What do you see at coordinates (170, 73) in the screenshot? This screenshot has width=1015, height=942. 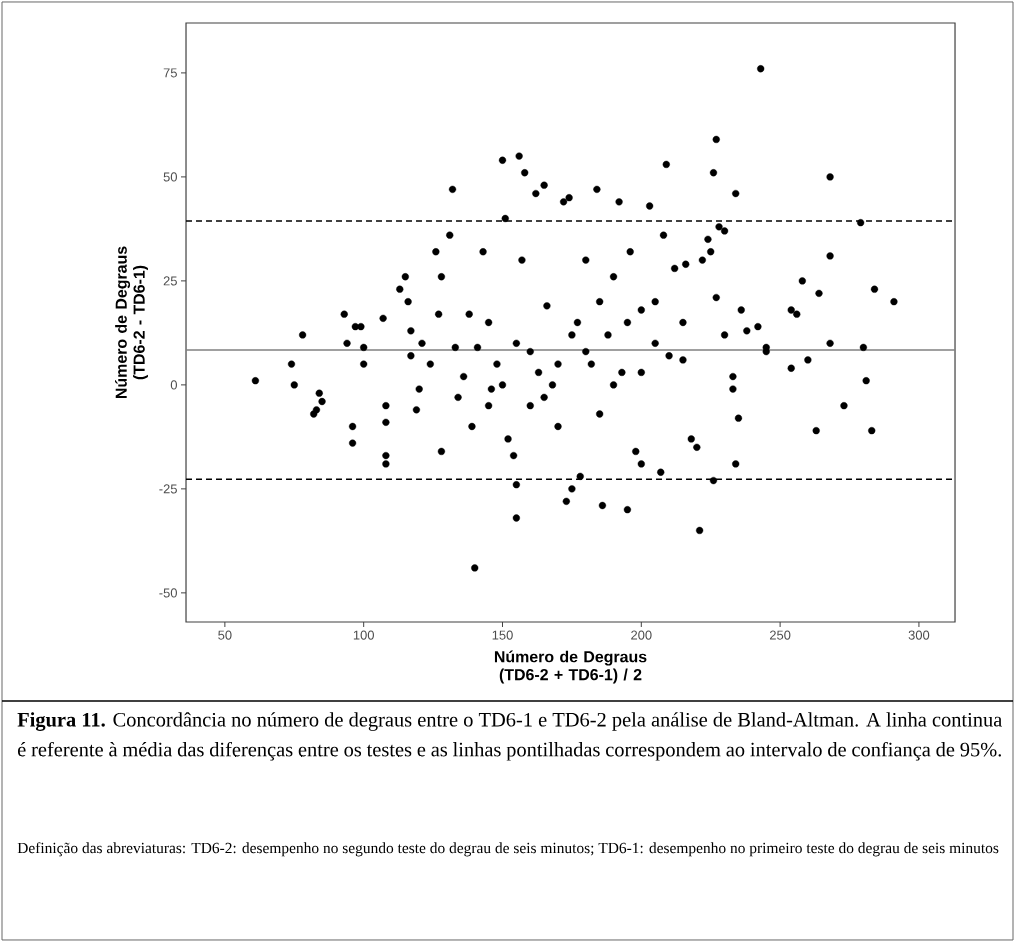 I see `y-tick-label: 75` at bounding box center [170, 73].